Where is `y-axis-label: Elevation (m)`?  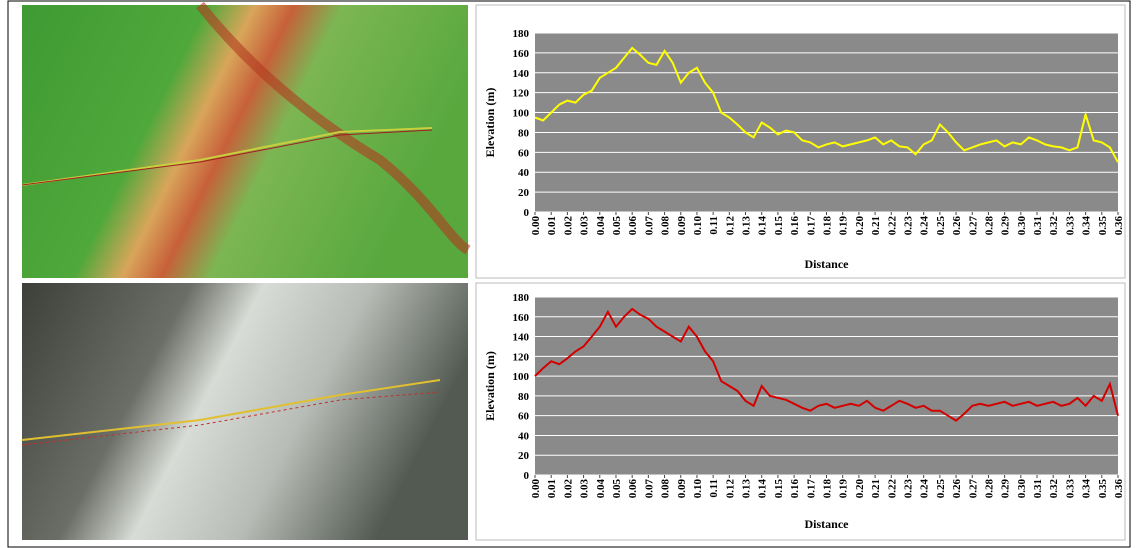
y-axis-label: Elevation (m) is located at coordinates (490, 386).